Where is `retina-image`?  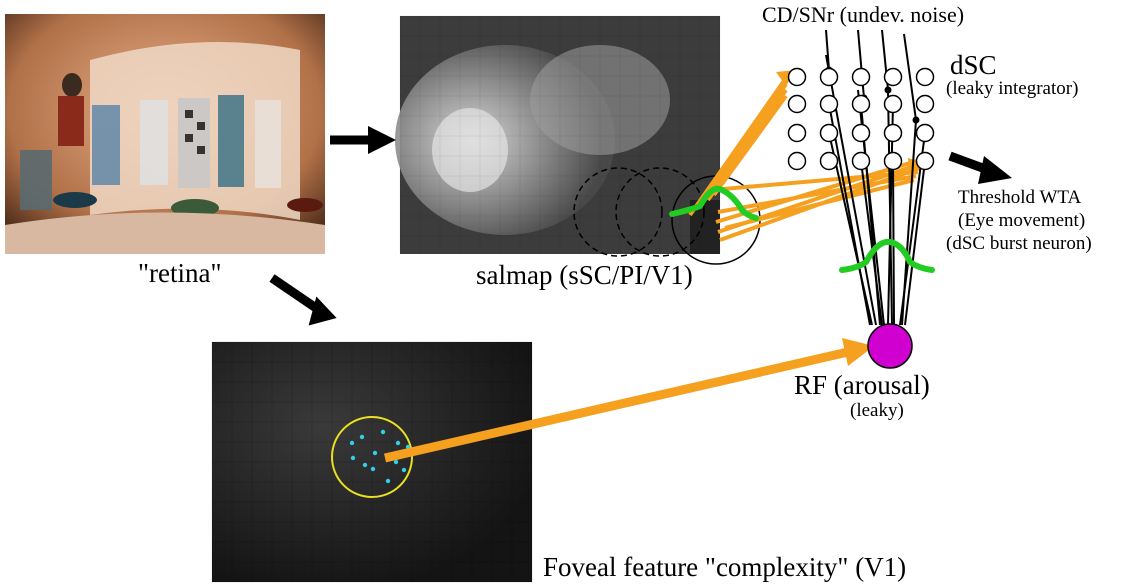 retina-image is located at coordinates (165, 134).